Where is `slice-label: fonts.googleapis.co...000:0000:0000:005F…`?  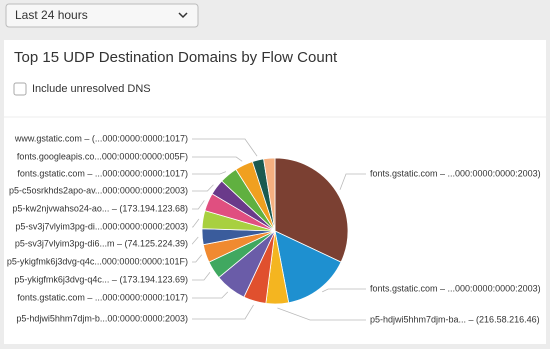
slice-label: fonts.googleapis.co...000:0000:0000:005F… is located at coordinates (102, 156).